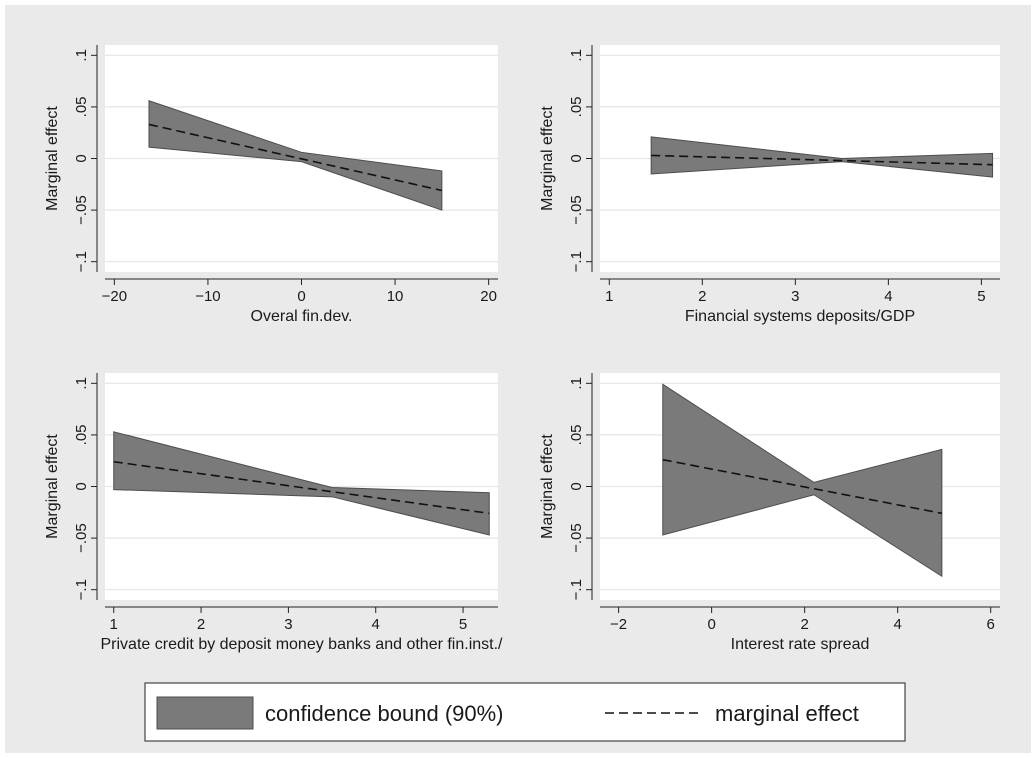  What do you see at coordinates (488, 296) in the screenshot?
I see `x-tick-label: 20` at bounding box center [488, 296].